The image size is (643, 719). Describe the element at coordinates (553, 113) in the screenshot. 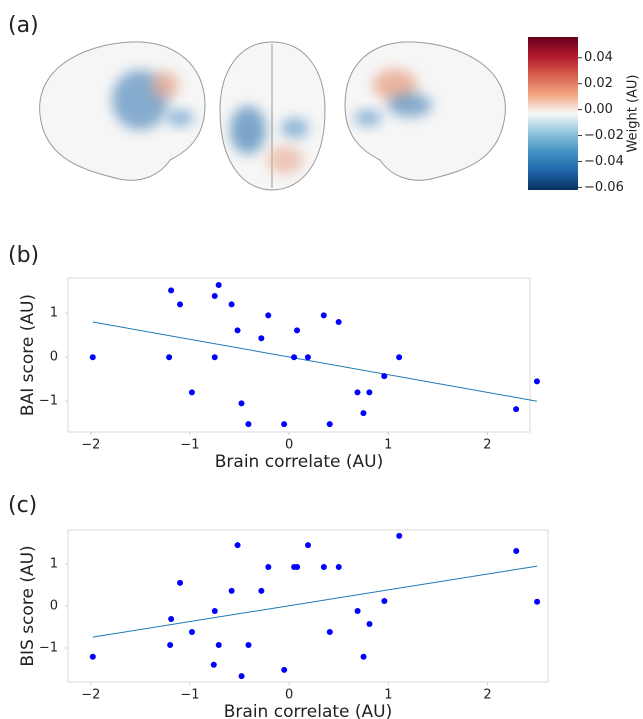

I see `colorbar` at that location.